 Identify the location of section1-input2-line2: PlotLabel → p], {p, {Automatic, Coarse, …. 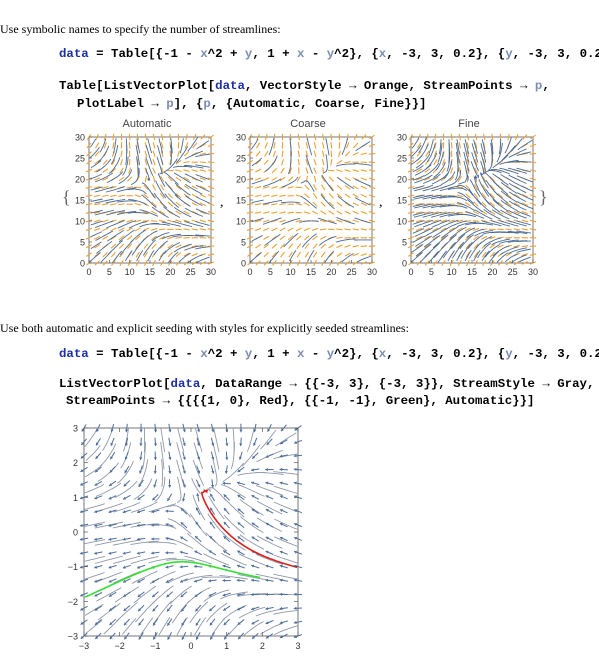
(252, 104).